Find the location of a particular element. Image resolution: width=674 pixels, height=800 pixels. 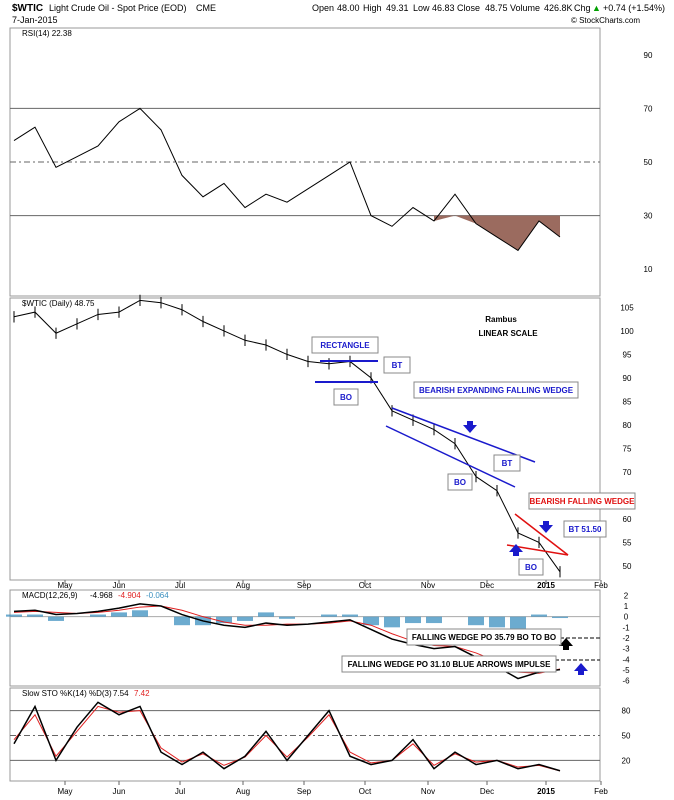

annotation-expanding-wedge: BEARISH EXPANDING FALLING WEDGE is located at coordinates (496, 390).